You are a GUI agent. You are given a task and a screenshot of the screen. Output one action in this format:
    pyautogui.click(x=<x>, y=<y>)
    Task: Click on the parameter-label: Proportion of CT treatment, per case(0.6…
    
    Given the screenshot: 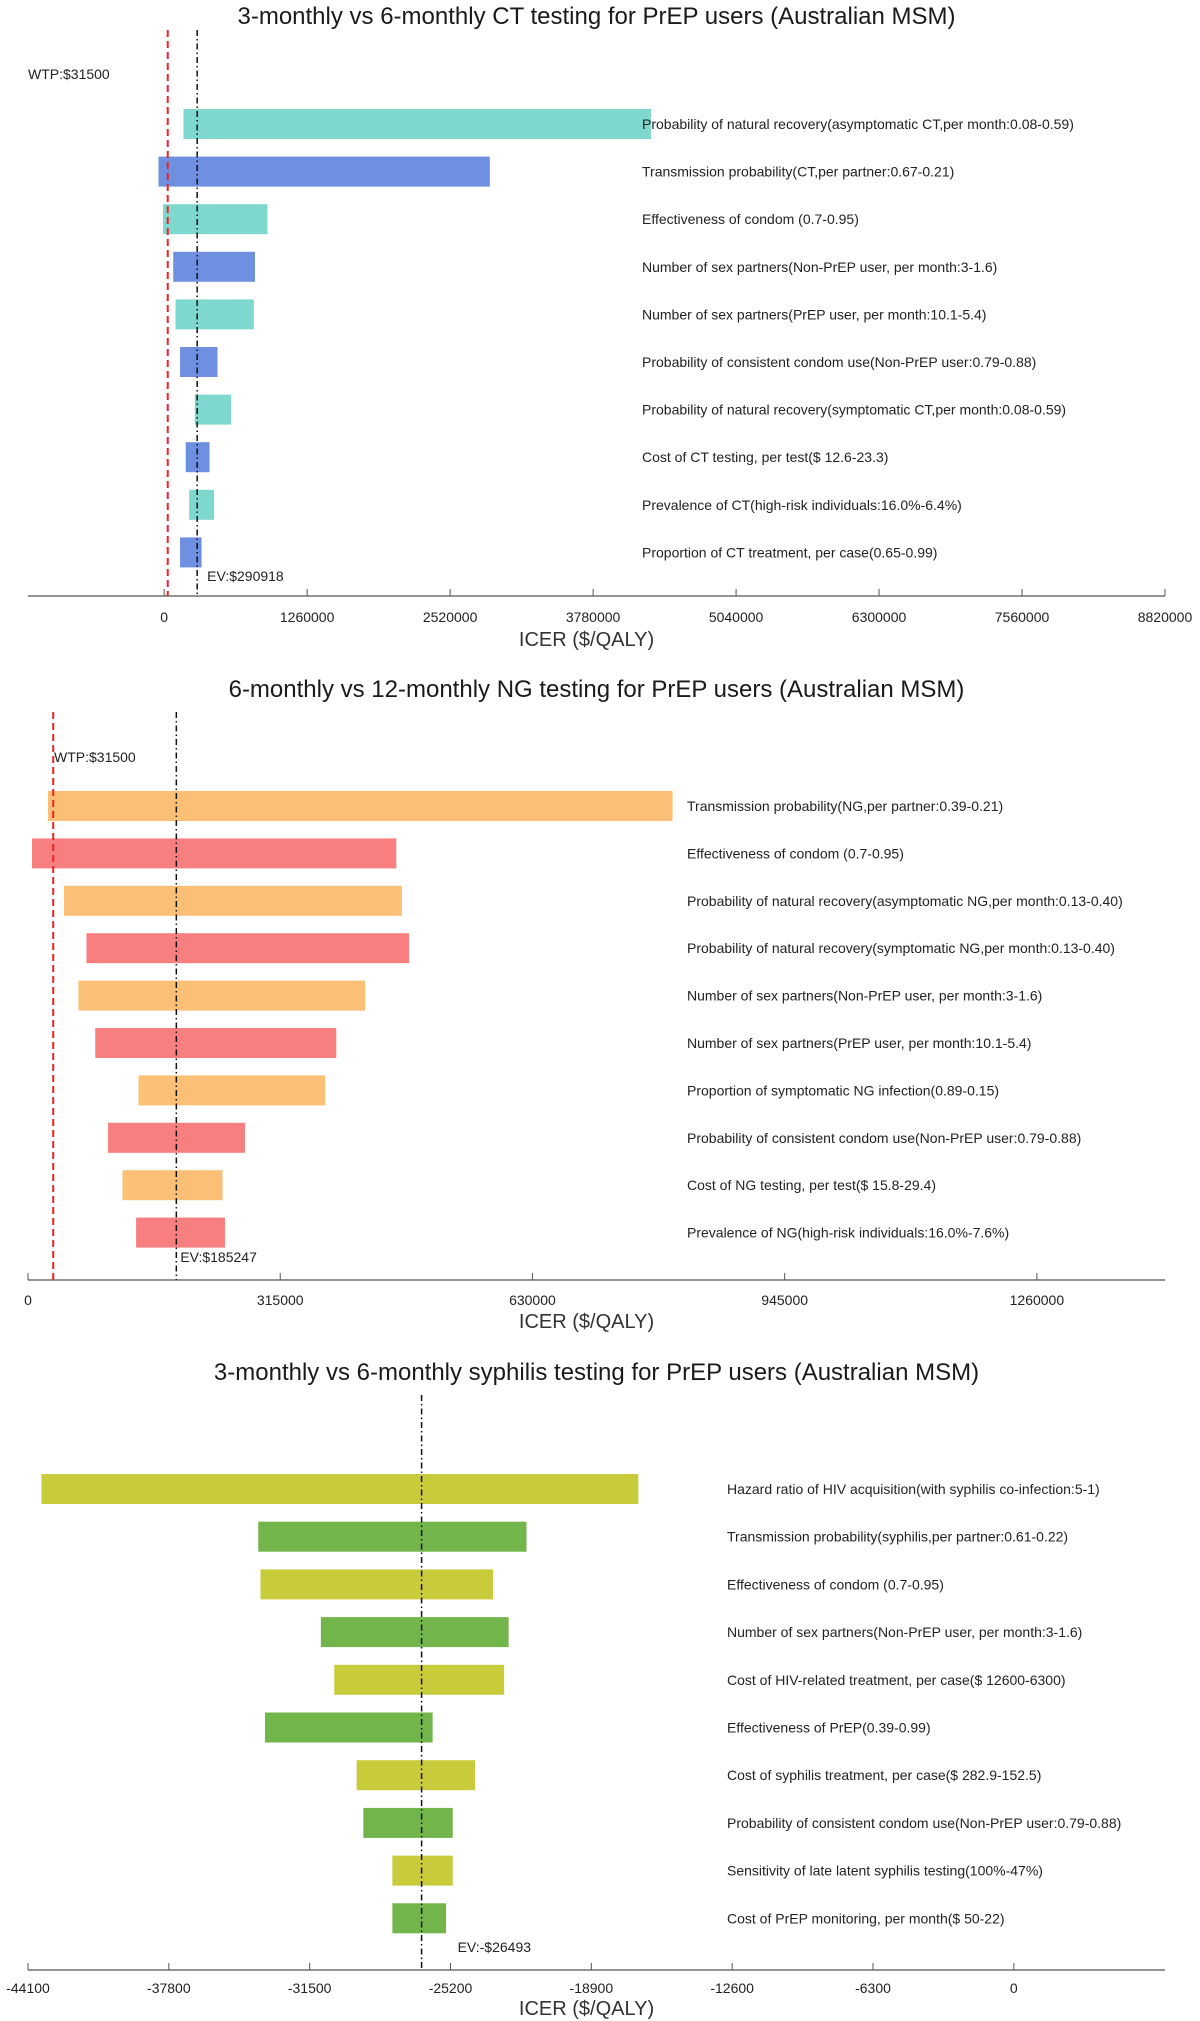 What is the action you would take?
    pyautogui.click(x=789, y=552)
    